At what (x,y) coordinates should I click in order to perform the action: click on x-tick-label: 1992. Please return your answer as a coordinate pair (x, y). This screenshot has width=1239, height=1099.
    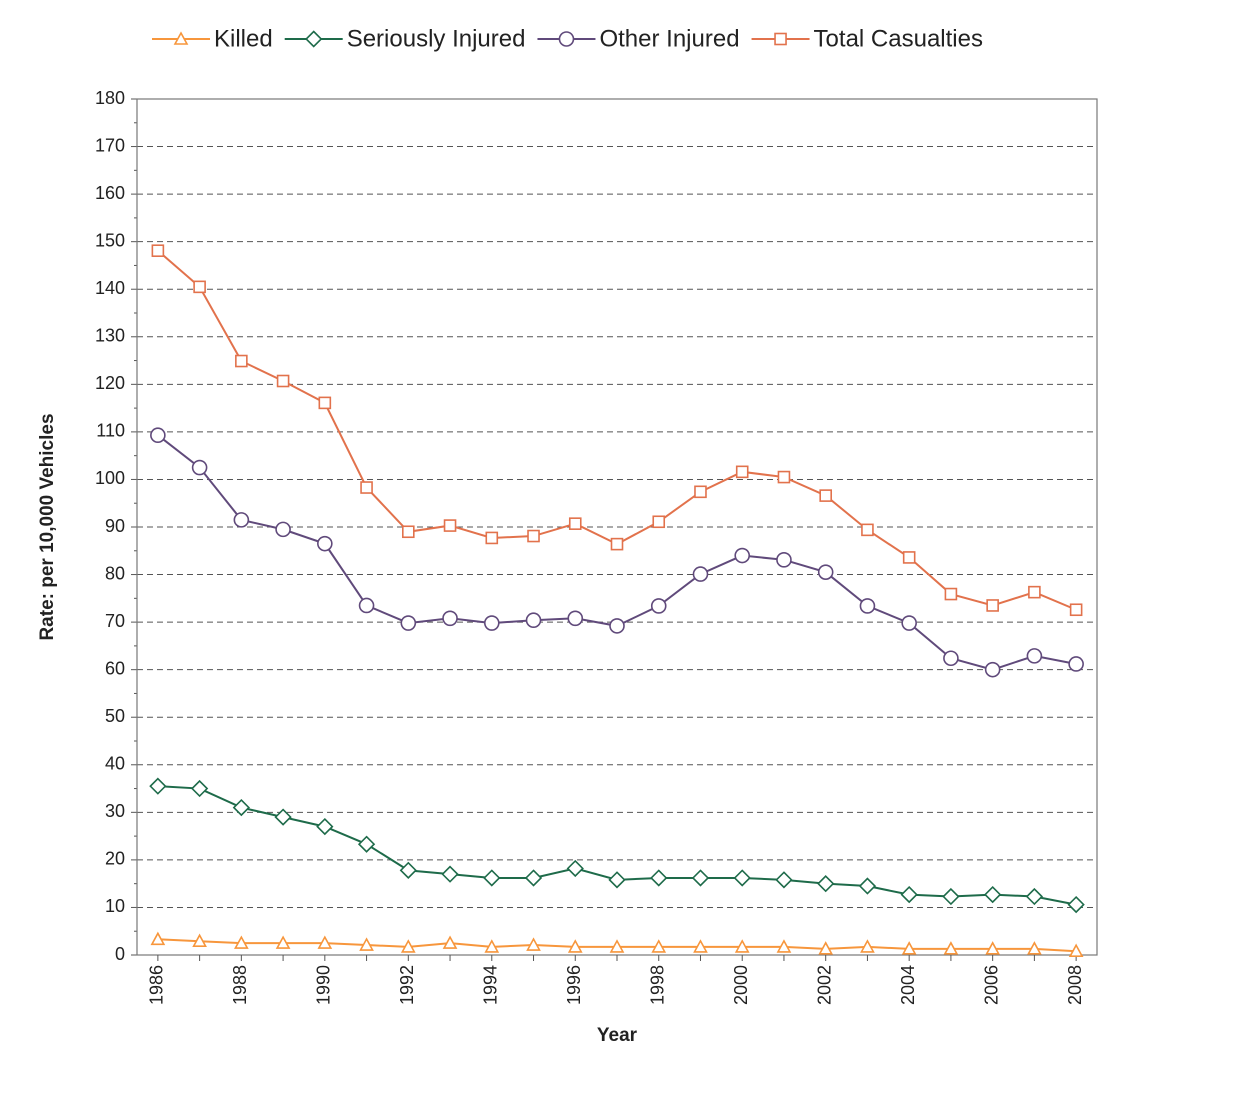
    Looking at the image, I should click on (407, 985).